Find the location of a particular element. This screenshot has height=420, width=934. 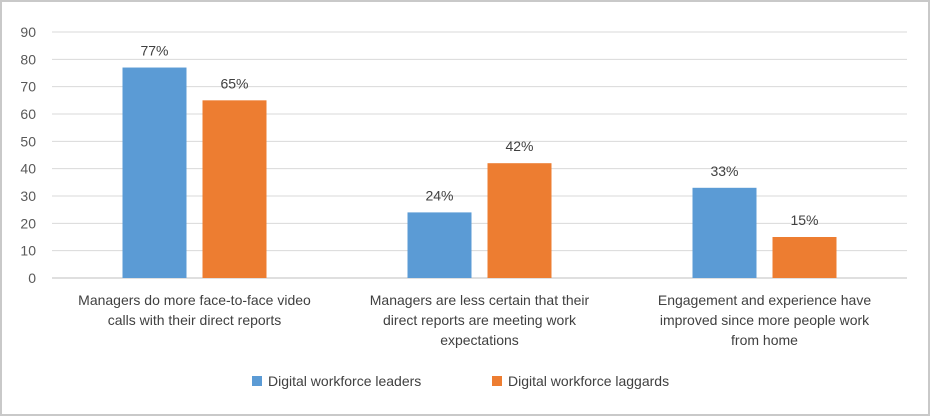

x-category-label: expectations is located at coordinates (479, 340).